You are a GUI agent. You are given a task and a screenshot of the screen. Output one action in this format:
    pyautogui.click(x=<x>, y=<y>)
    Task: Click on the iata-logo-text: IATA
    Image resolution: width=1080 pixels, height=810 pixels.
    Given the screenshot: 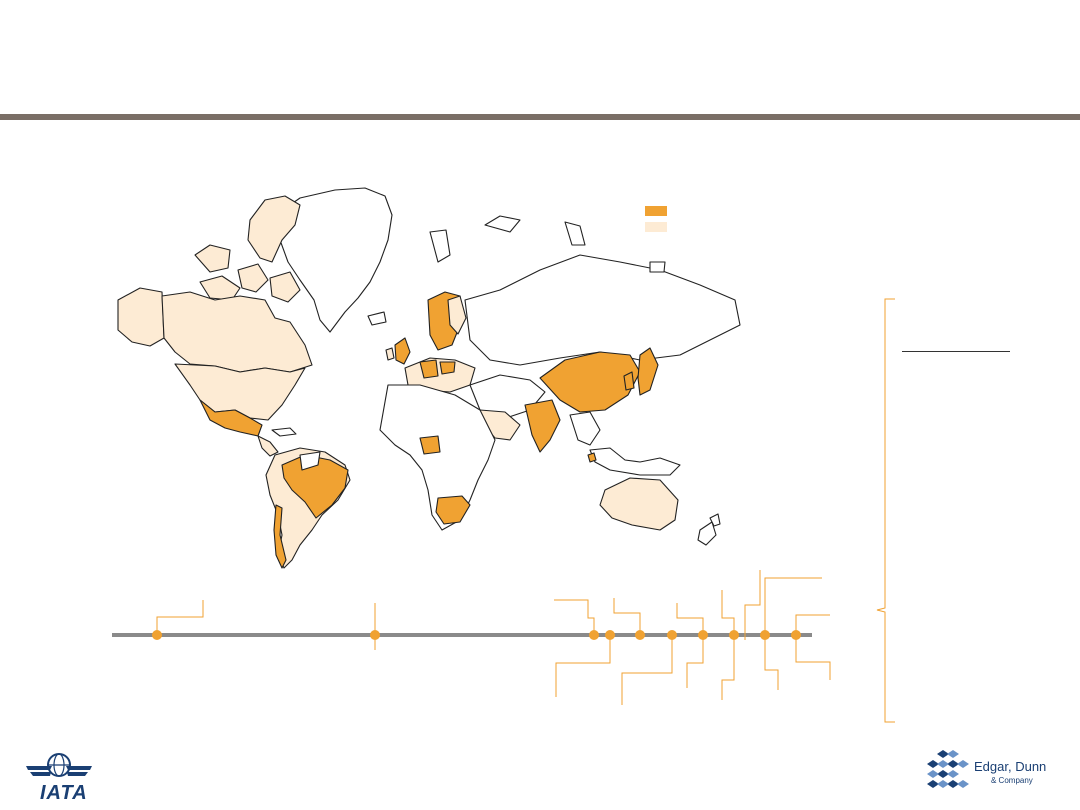 What is the action you would take?
    pyautogui.click(x=64, y=793)
    